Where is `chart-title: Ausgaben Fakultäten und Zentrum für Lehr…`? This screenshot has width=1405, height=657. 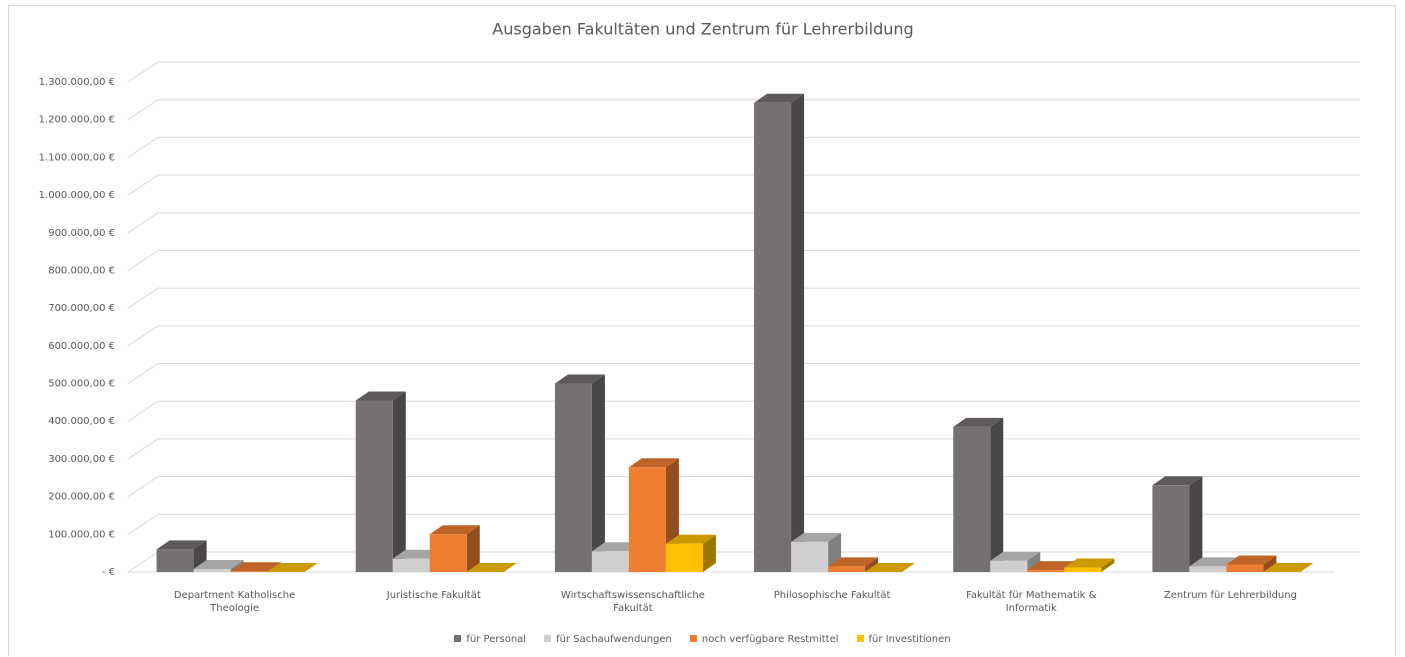
chart-title: Ausgaben Fakultäten und Zentrum für Lehr… is located at coordinates (702, 29).